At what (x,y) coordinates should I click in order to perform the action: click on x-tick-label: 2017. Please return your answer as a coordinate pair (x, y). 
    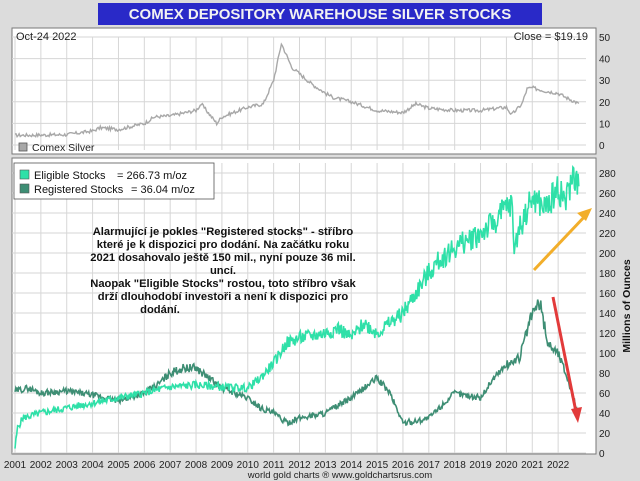
    Looking at the image, I should click on (429, 465).